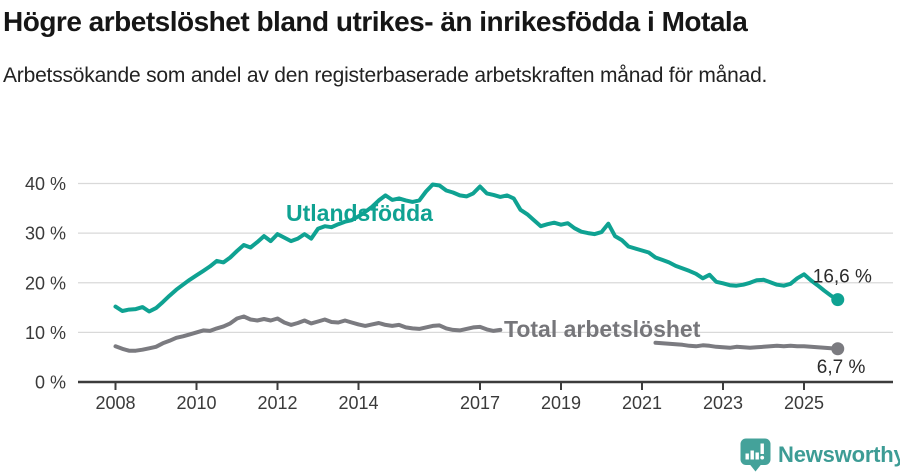  Describe the element at coordinates (476, 333) in the screenshot. I see `series-line-total-arbetsloshet` at that location.